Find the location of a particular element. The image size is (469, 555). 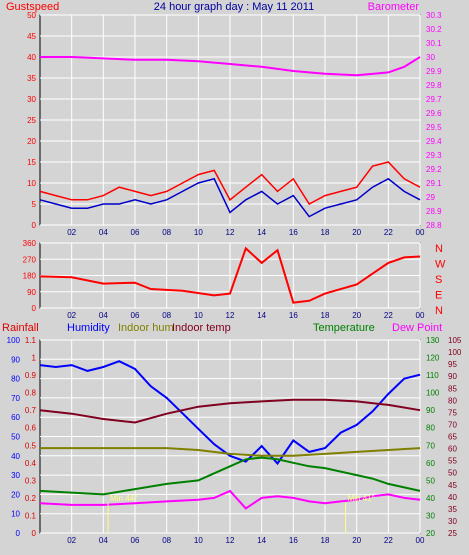

legend-humidity: Humidity is located at coordinates (88, 328).